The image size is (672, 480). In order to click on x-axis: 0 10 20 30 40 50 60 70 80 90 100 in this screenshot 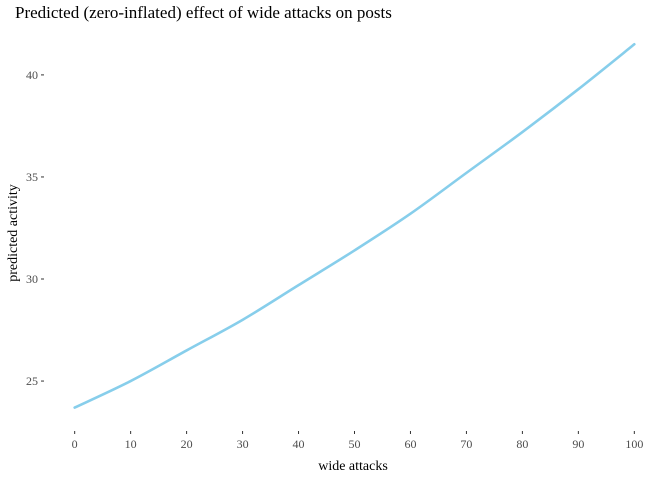, I will do `click(357, 441)`.